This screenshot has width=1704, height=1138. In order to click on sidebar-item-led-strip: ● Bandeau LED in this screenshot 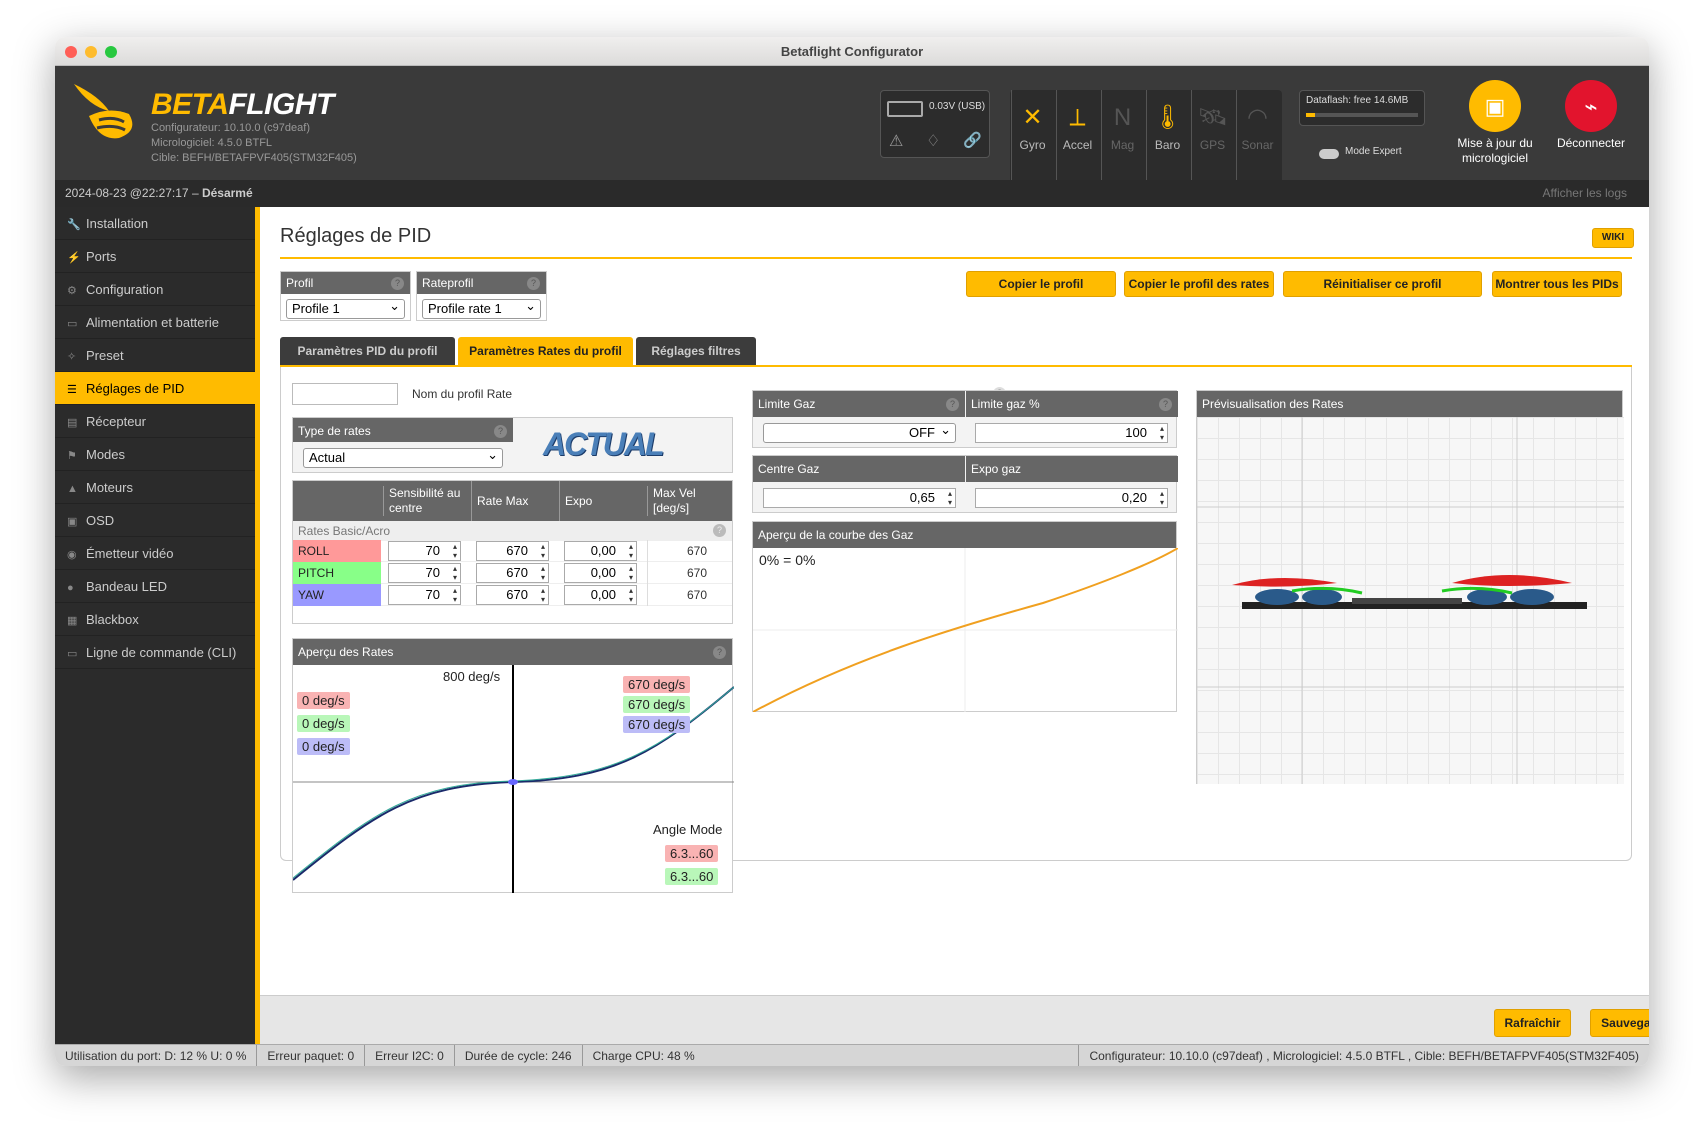, I will do `click(155, 586)`.